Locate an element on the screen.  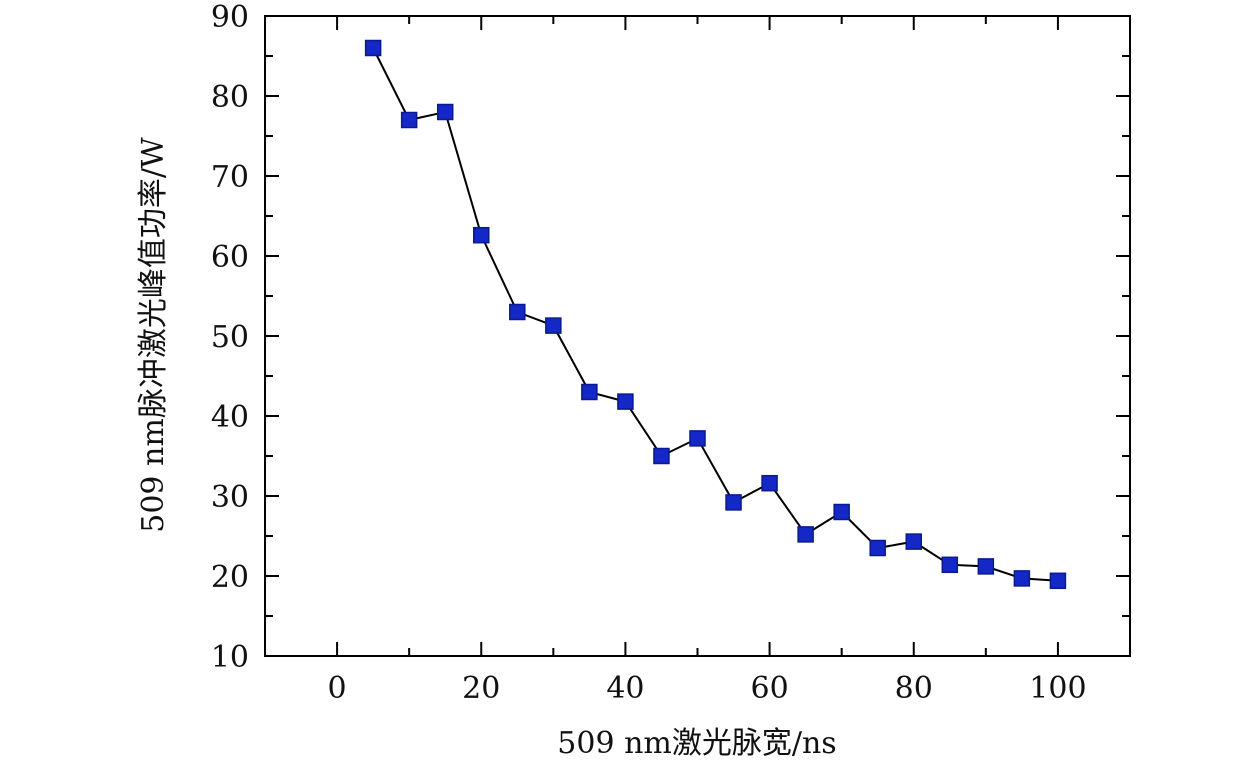
y-tick-label: 60 is located at coordinates (230, 257).